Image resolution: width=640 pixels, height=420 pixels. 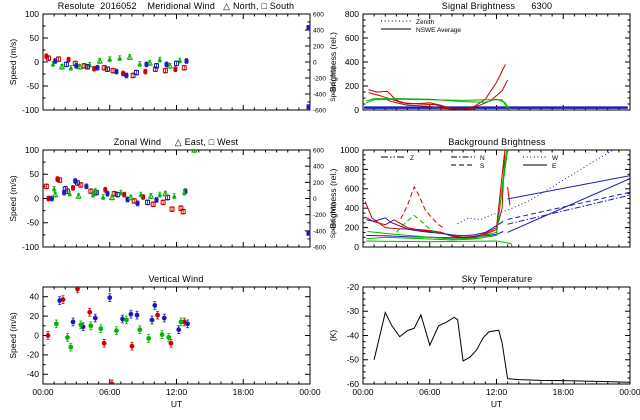 What do you see at coordinates (482, 158) in the screenshot?
I see `svg-text: N` at bounding box center [482, 158].